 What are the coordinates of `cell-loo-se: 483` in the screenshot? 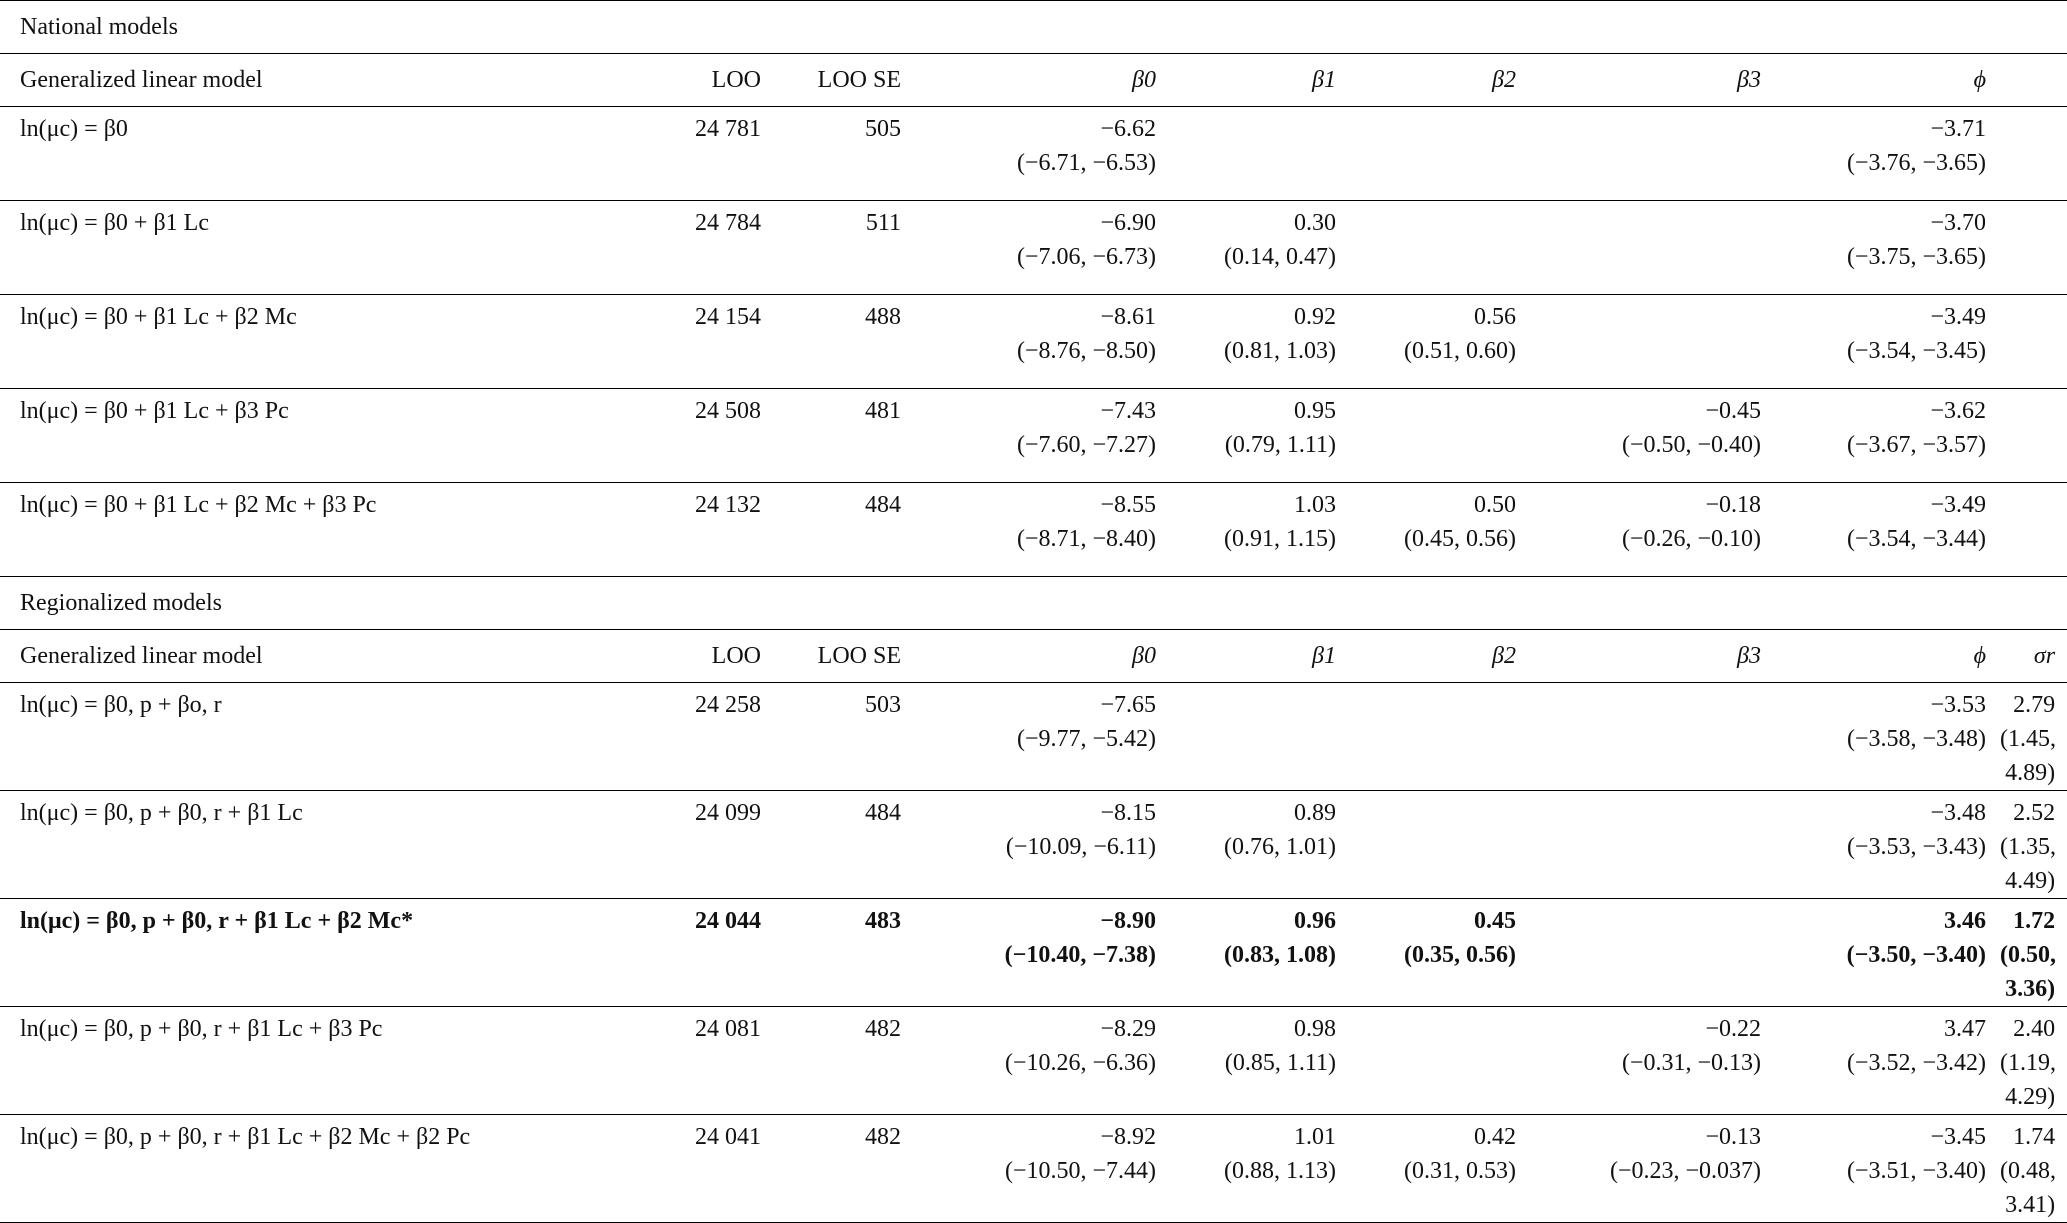 It's located at (845, 952).